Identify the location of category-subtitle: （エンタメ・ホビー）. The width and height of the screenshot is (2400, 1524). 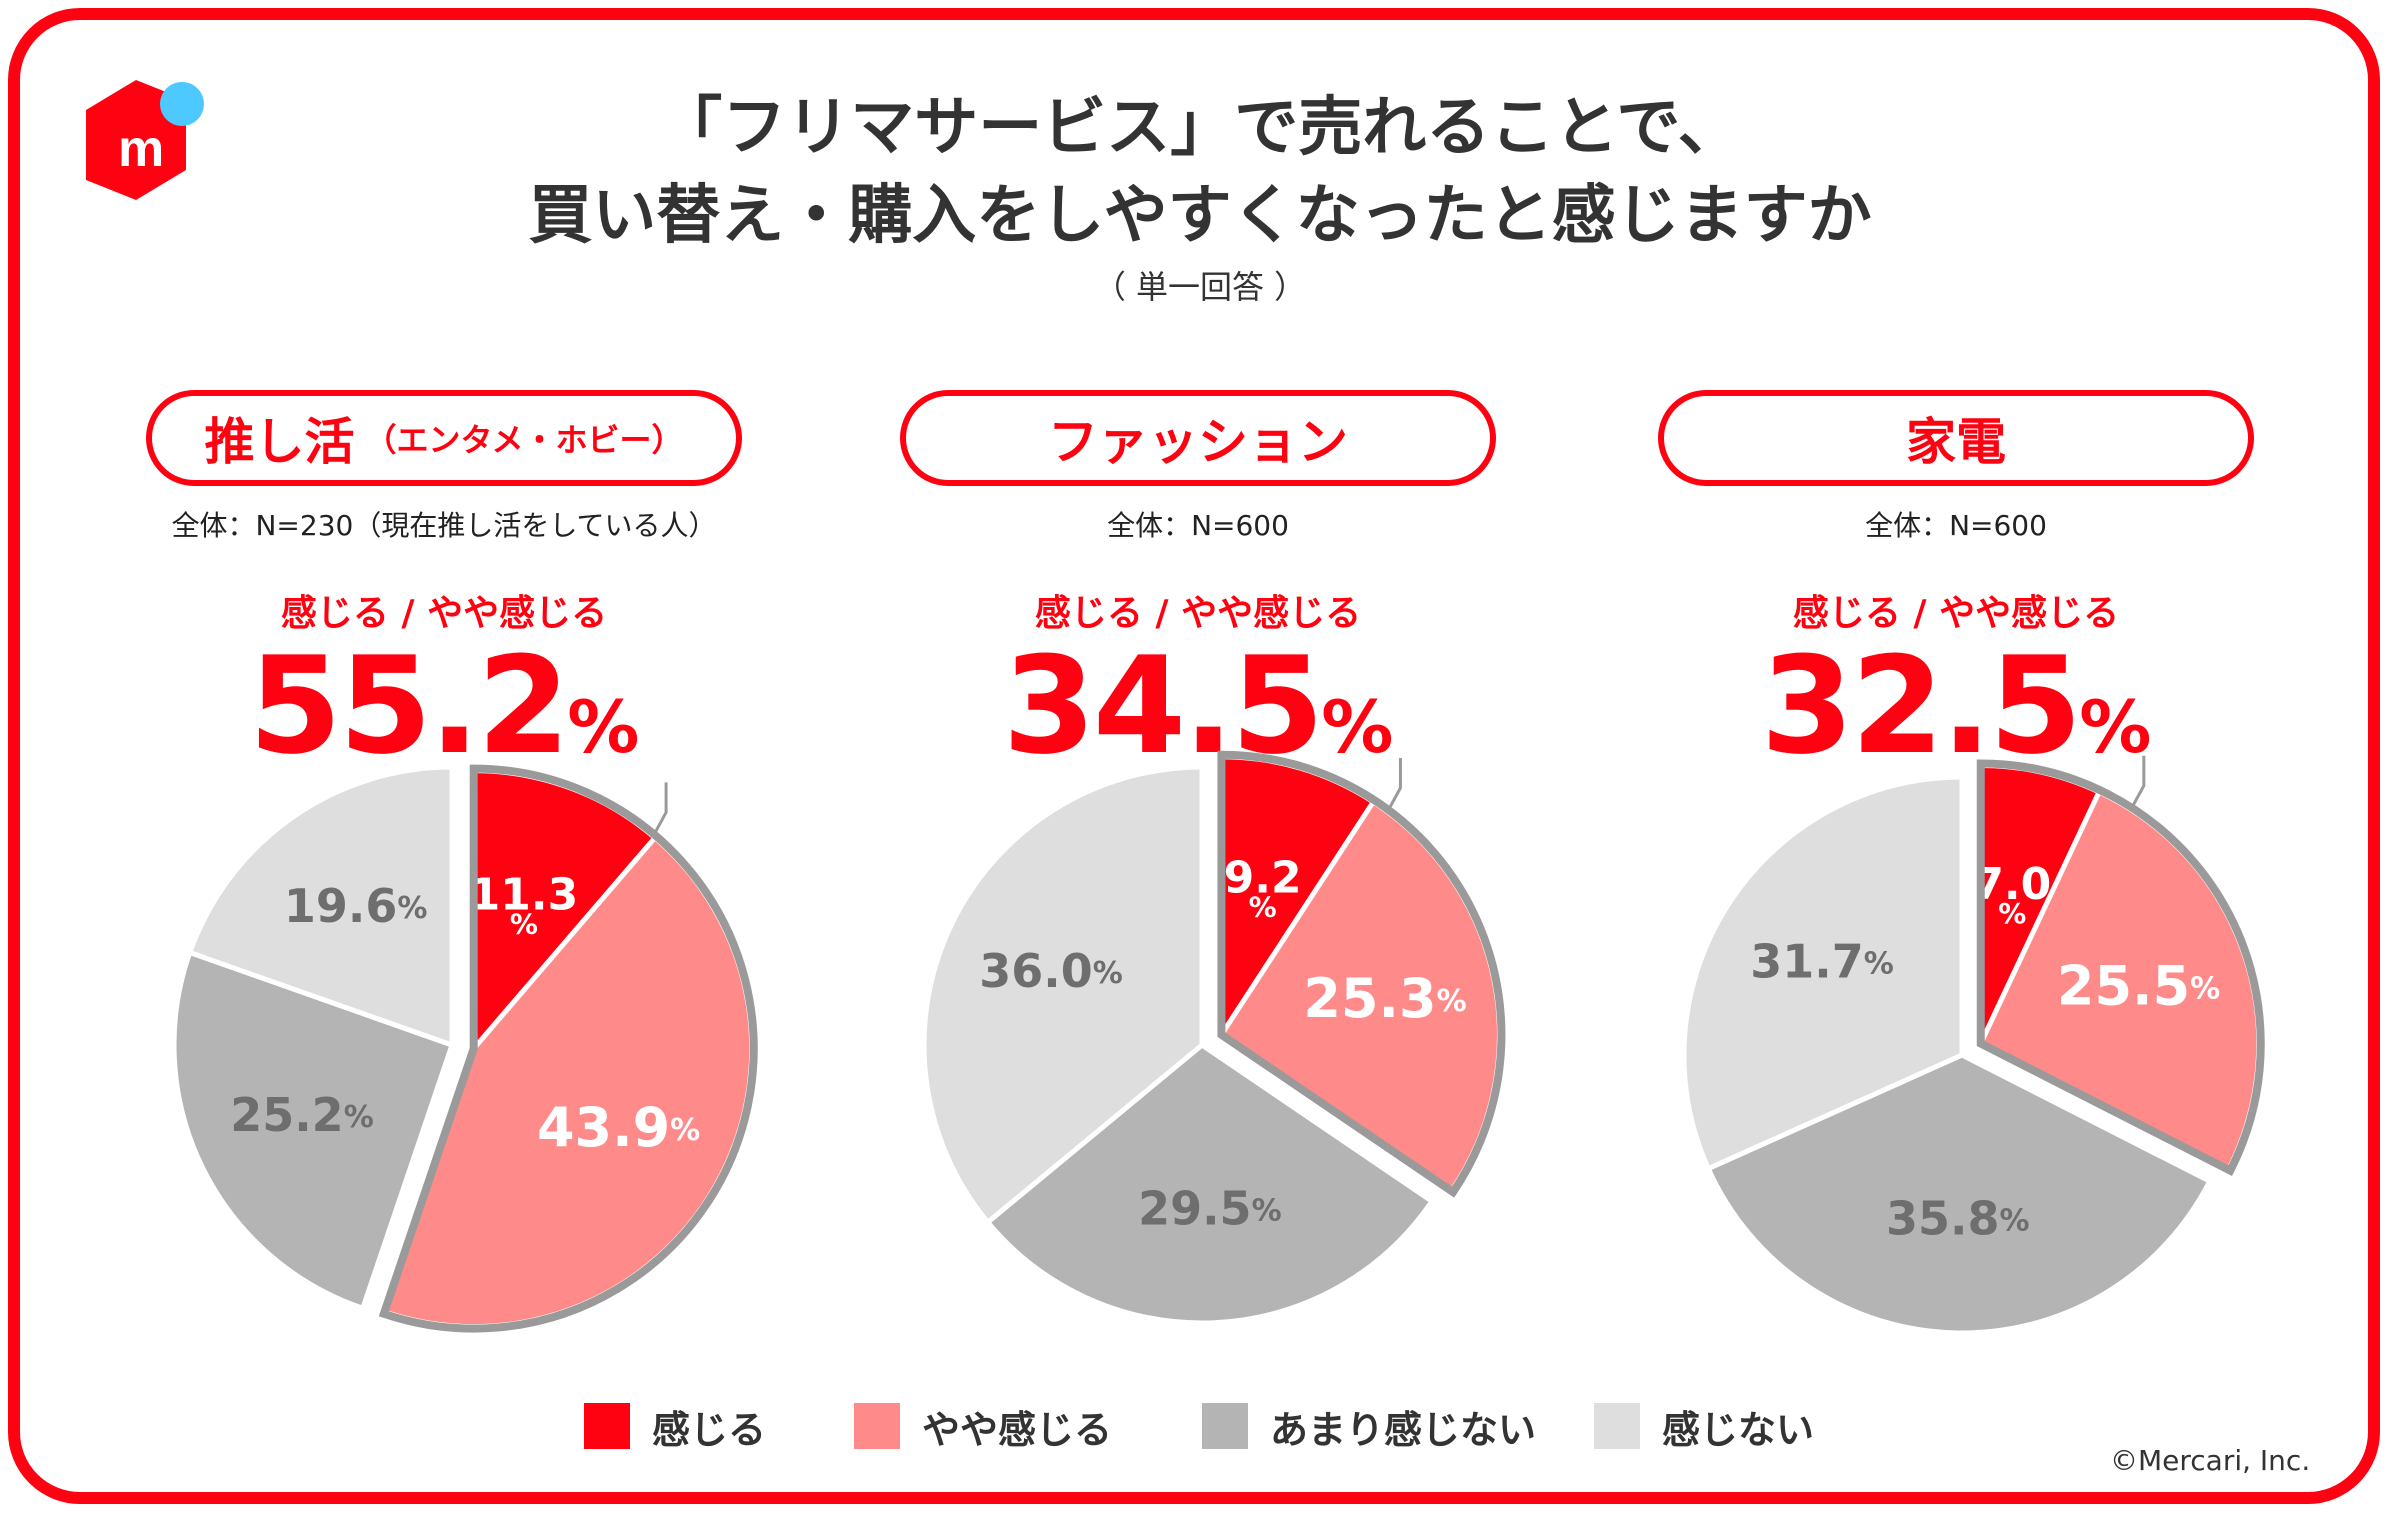
(524, 440).